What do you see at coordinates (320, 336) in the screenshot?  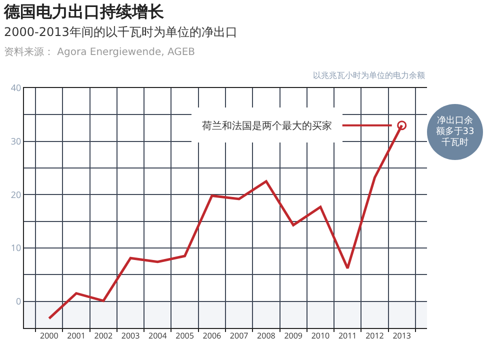 I see `x-tick-label: 2010` at bounding box center [320, 336].